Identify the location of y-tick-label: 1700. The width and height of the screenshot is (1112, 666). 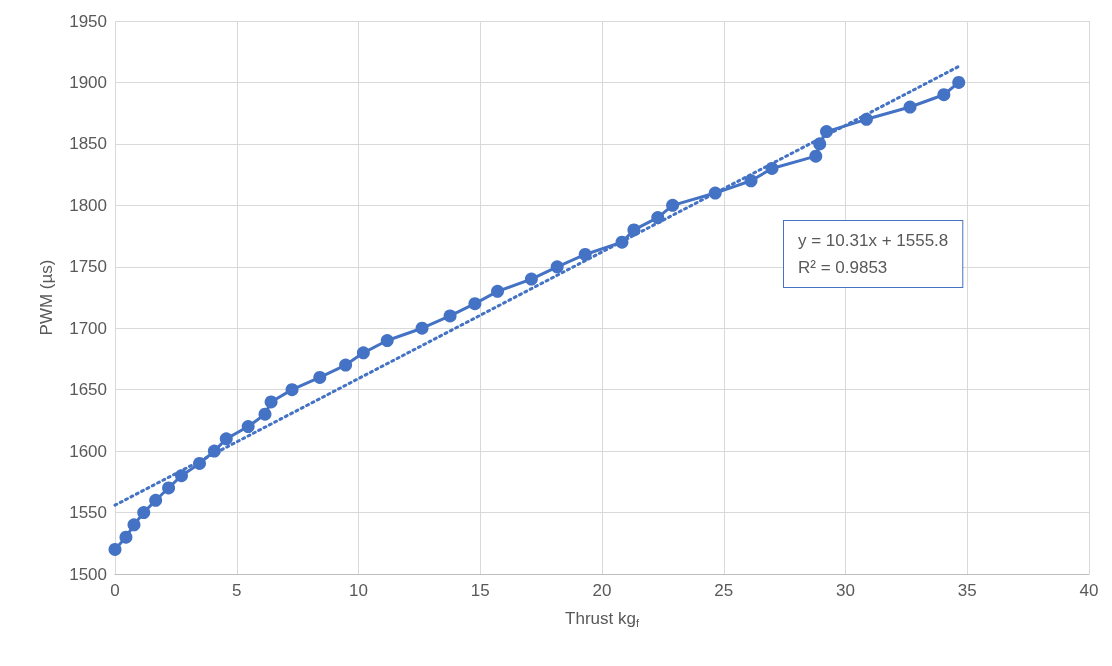
(88, 328).